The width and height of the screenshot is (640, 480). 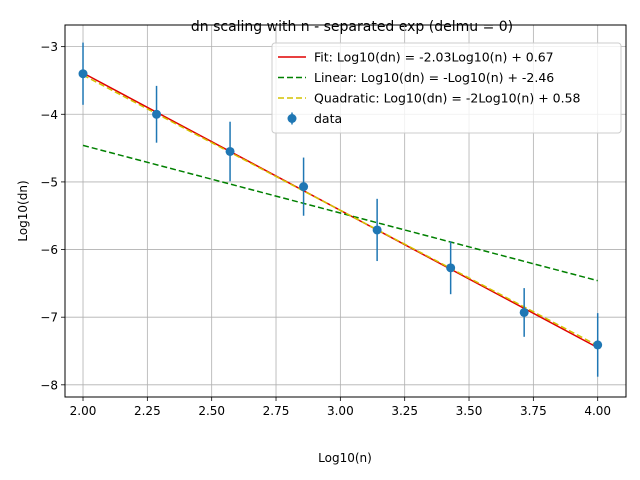 I want to click on y-tick-label: −5, so click(x=49, y=182).